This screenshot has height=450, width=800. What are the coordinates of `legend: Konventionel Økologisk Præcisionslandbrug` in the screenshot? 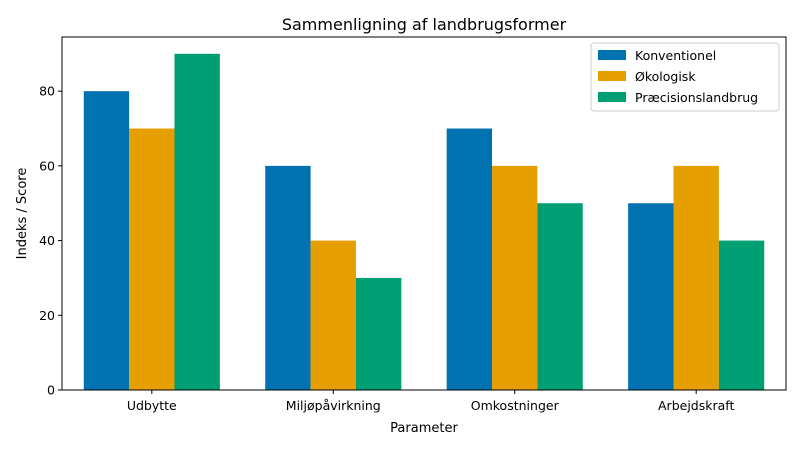 It's located at (685, 77).